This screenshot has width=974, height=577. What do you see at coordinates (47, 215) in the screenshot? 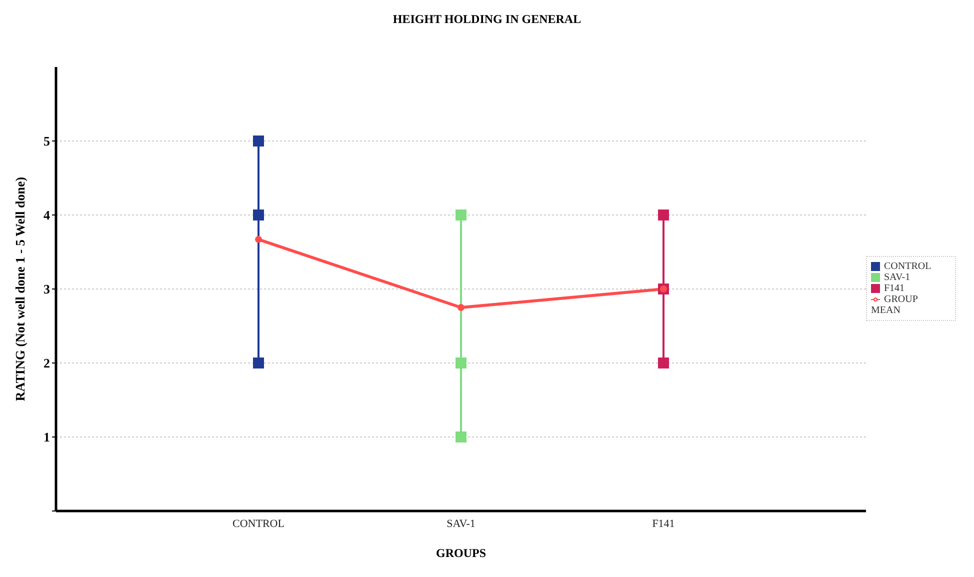
I see `y-tick-label: 4` at bounding box center [47, 215].